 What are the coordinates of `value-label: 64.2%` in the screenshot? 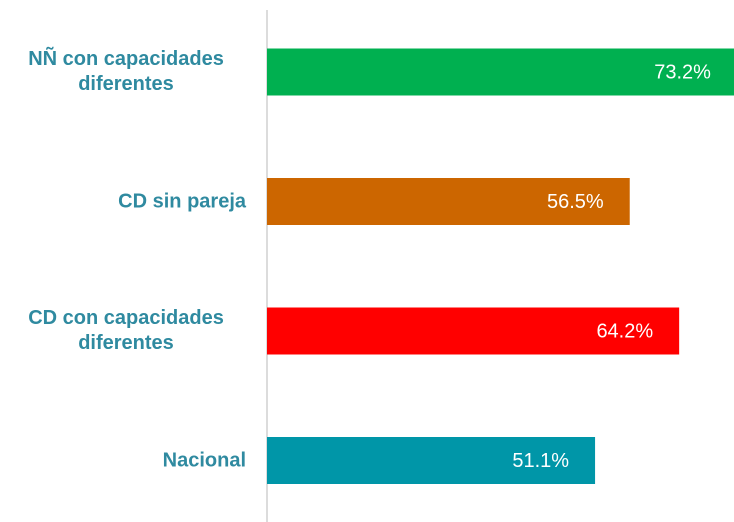 It's located at (624, 331).